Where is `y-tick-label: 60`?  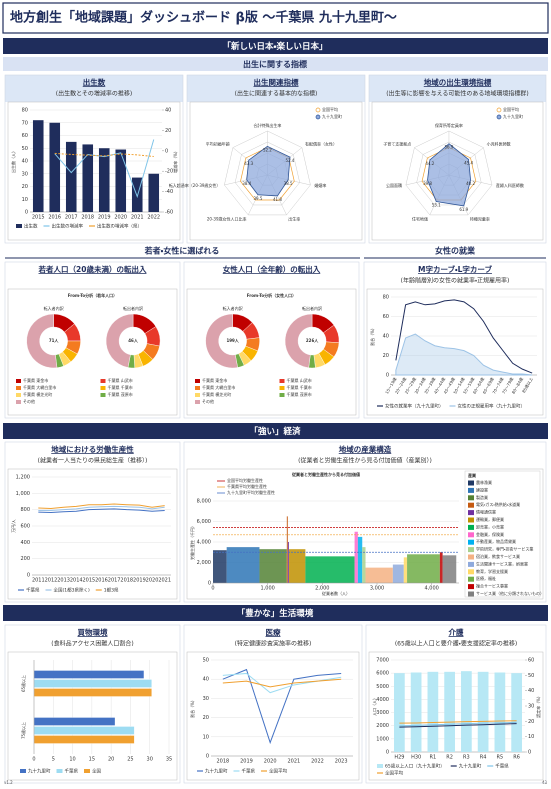 y-tick-label: 60 is located at coordinates (25, 136).